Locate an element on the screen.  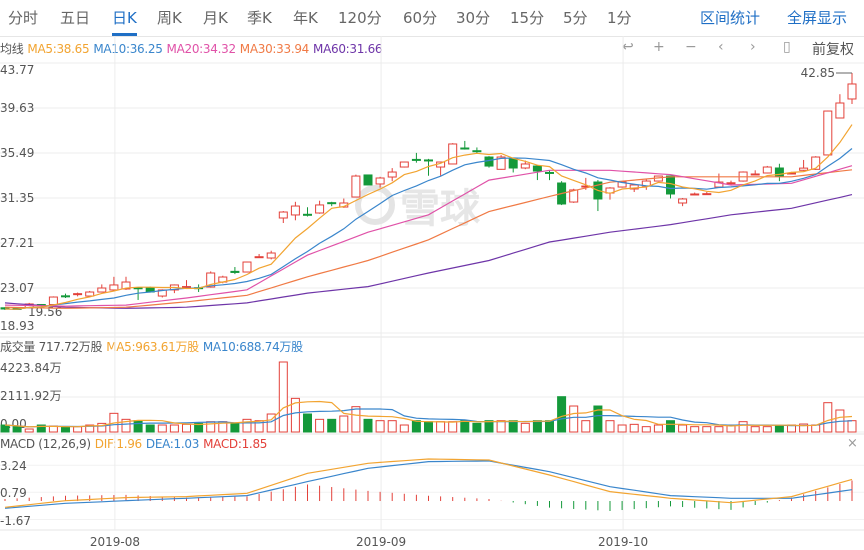
x-tick-label: 2019-10 is located at coordinates (623, 542).